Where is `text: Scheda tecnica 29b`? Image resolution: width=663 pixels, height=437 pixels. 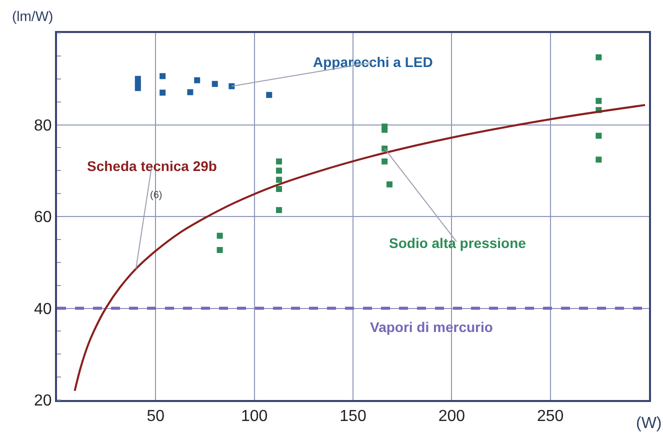
text: Scheda tecnica 29b is located at coordinates (152, 166).